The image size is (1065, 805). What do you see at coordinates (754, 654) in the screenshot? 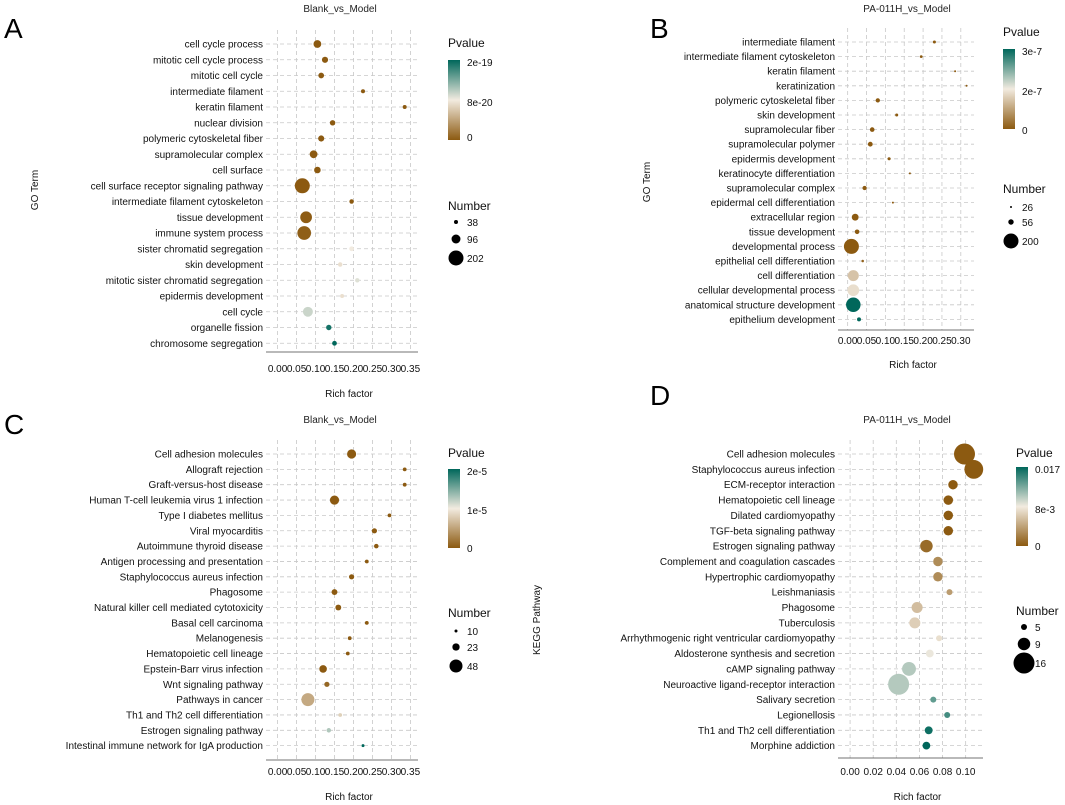
I see `term-label: Aldosterone synthesis and secretion` at bounding box center [754, 654].